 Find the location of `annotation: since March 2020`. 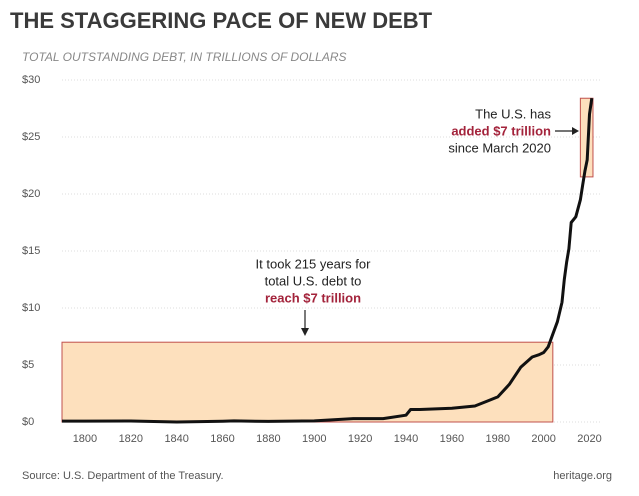

annotation: since March 2020 is located at coordinates (499, 147).